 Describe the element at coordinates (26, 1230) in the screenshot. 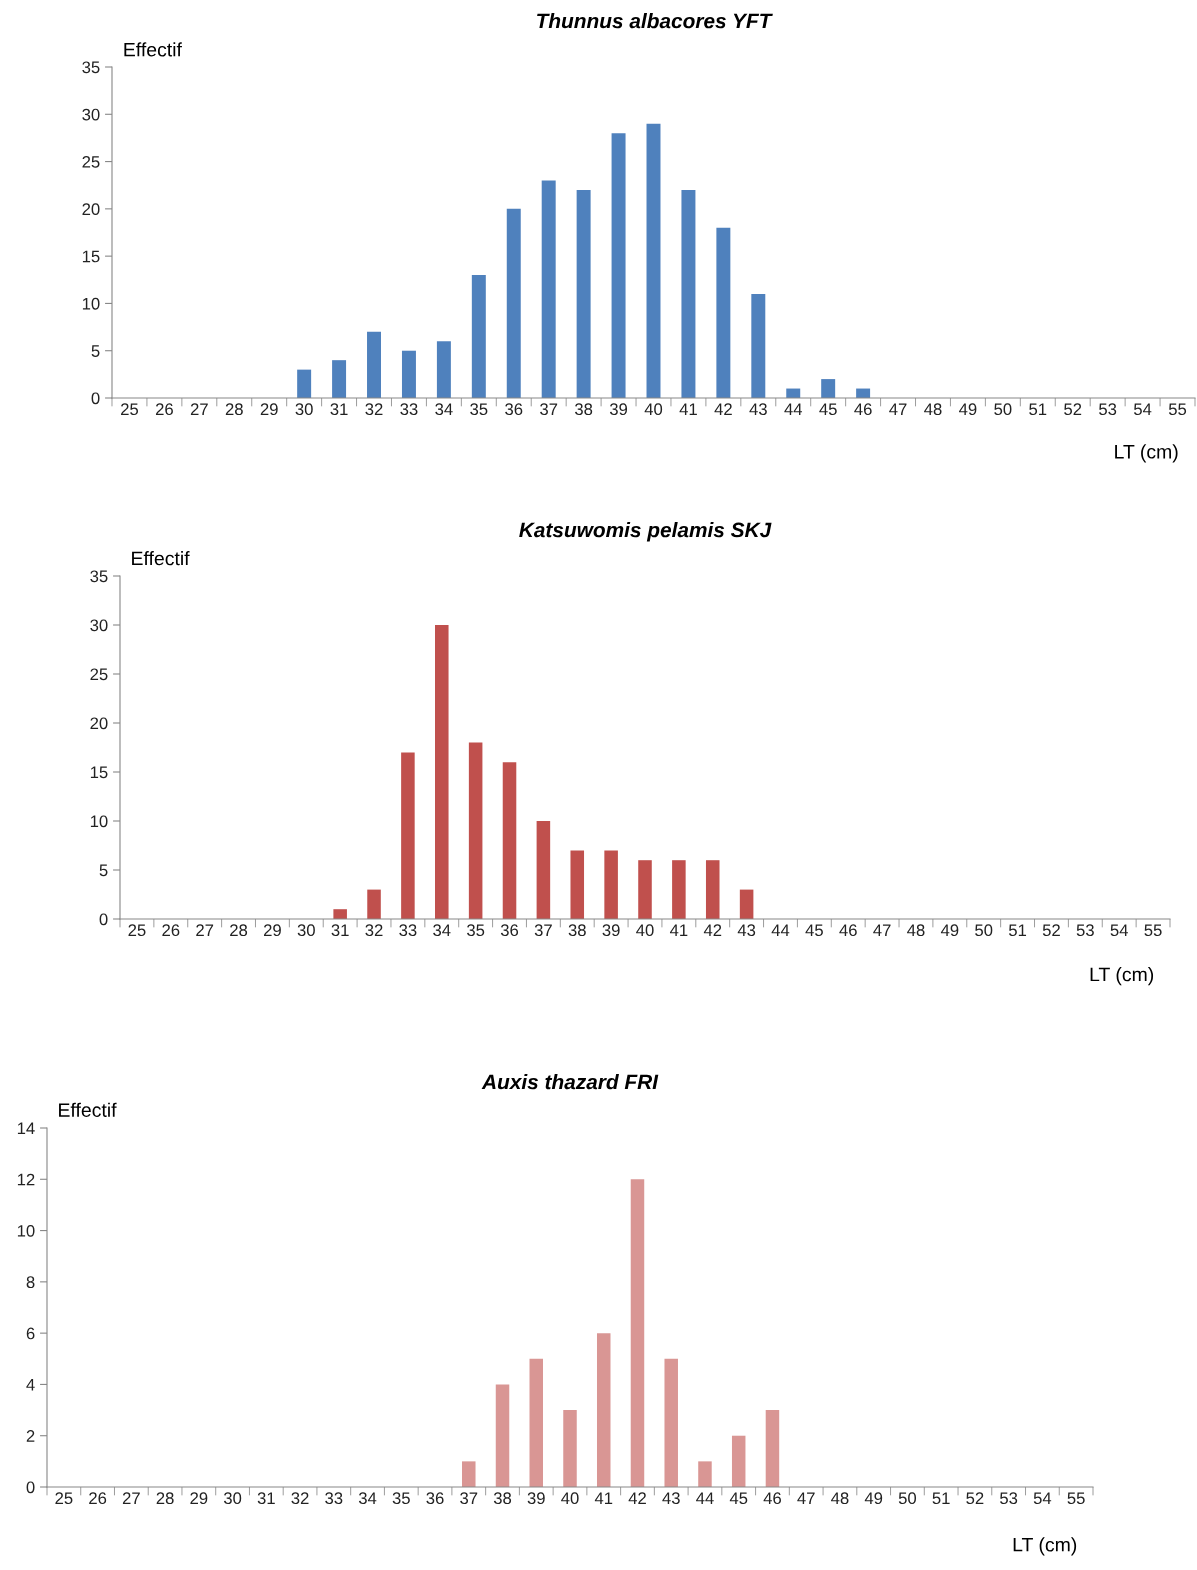

I see `y-tick-label: 10` at that location.